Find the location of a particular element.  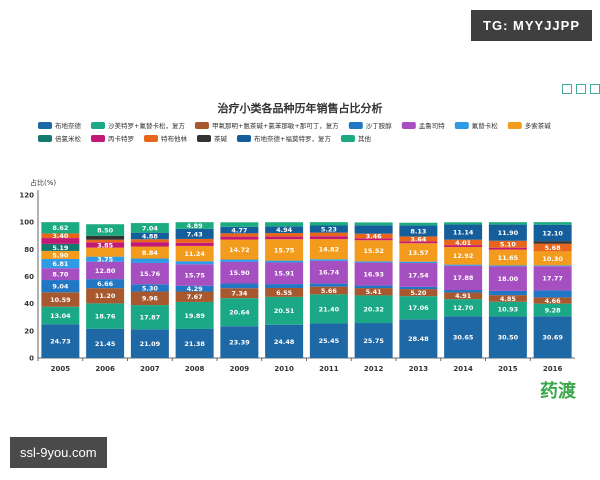

data-label: 4.89 is located at coordinates (195, 226).